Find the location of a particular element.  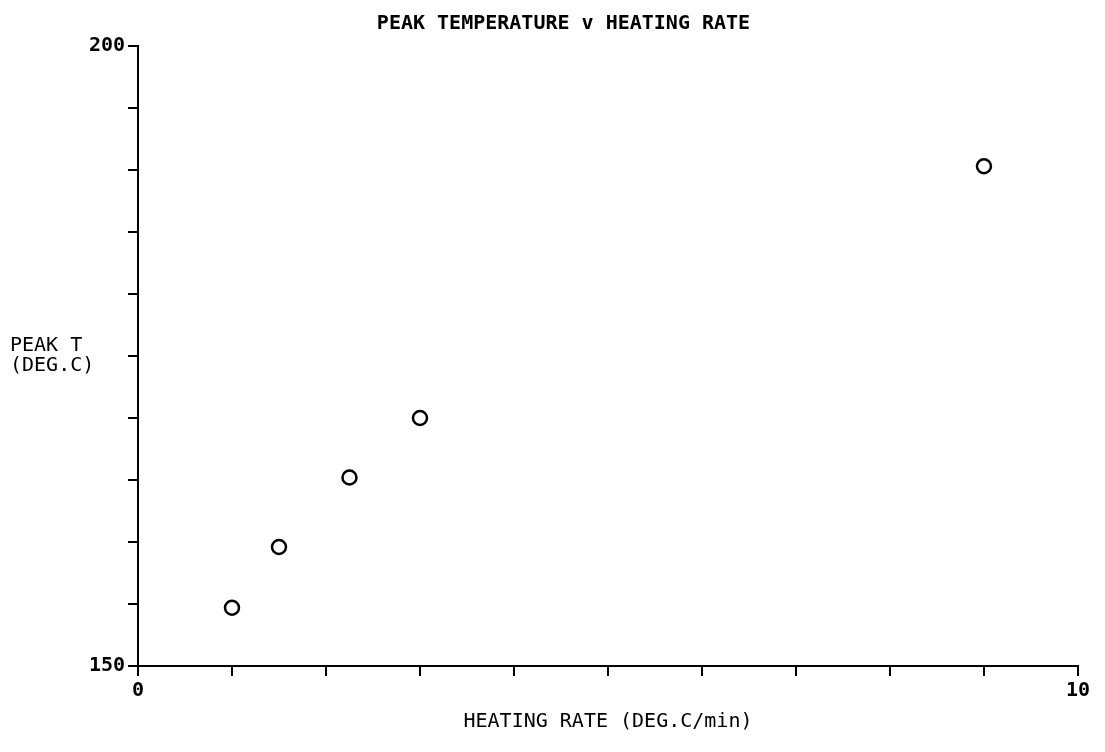

x-axis-title: HEATING RATE (DEG.C/min) is located at coordinates (608, 720).